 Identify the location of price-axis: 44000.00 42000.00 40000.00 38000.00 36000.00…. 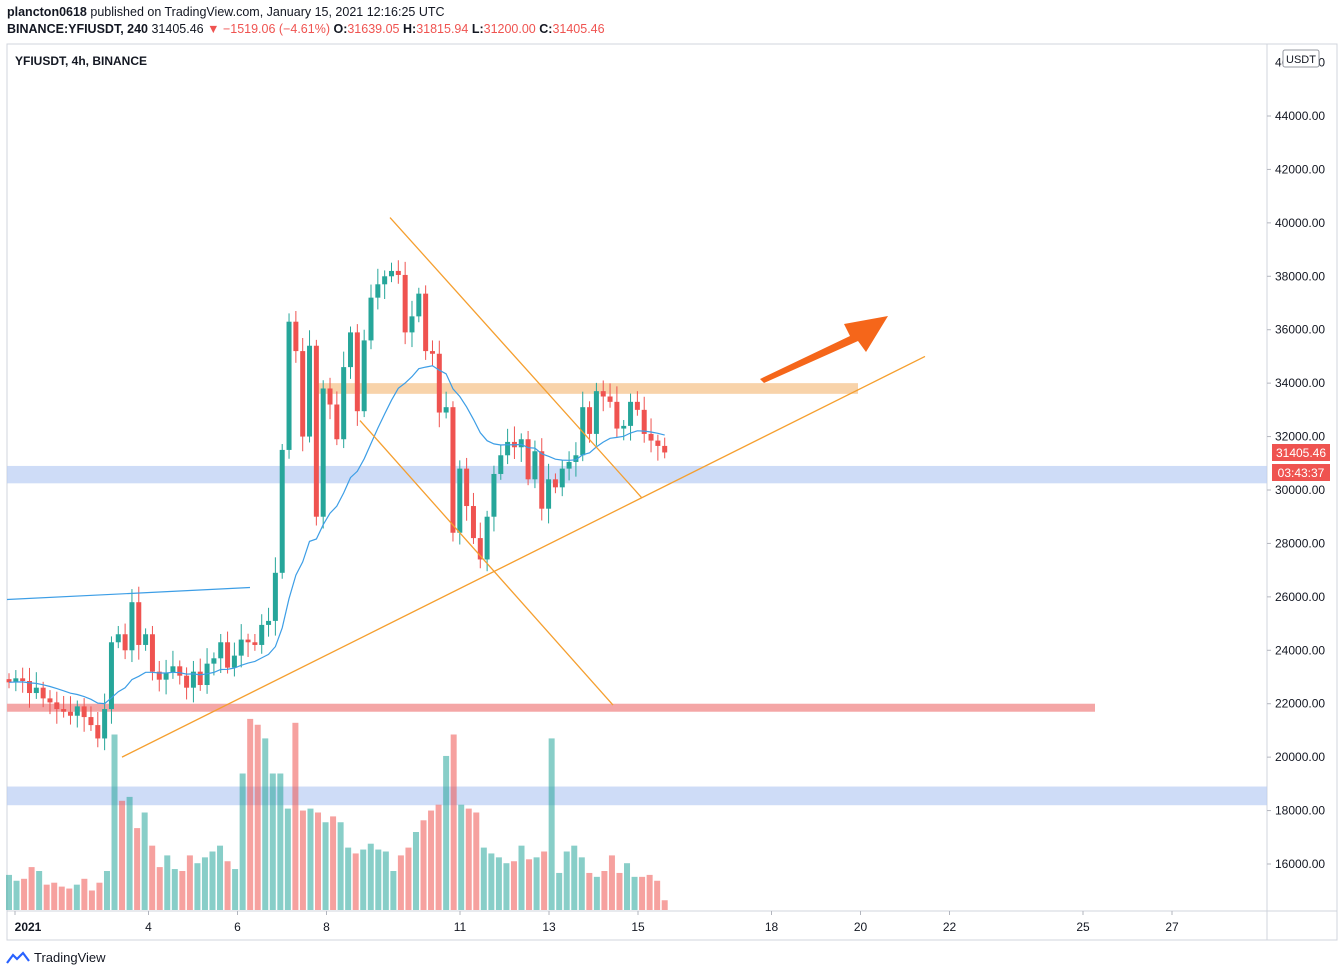
(1296, 463).